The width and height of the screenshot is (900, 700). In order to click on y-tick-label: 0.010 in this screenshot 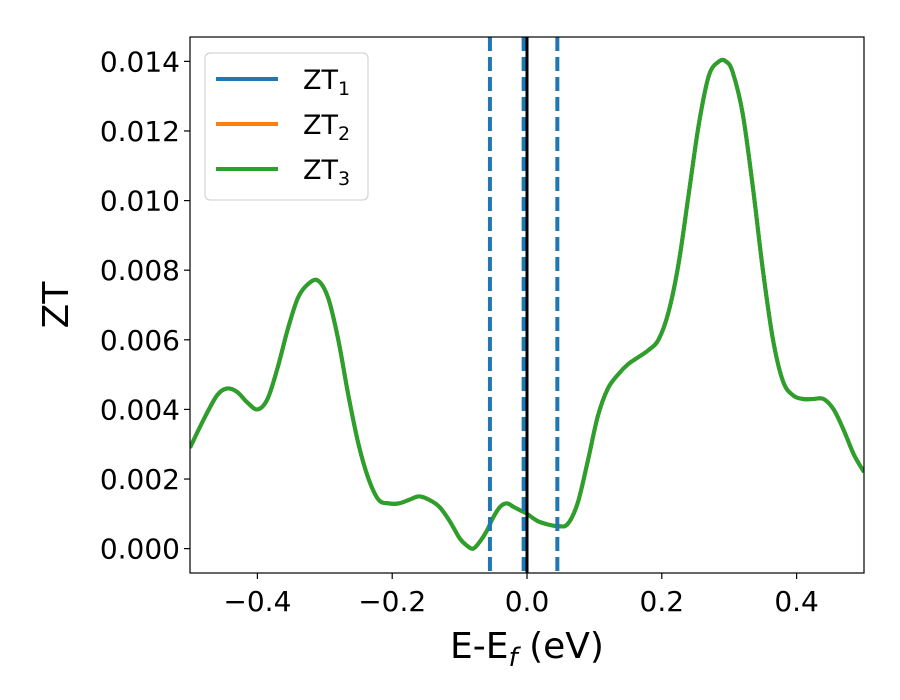, I will do `click(140, 201)`.